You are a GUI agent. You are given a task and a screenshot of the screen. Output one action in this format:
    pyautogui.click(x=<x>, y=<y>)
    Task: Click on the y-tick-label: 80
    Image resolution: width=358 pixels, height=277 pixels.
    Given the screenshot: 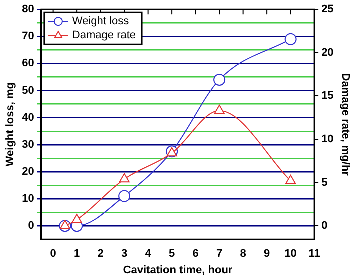 What is the action you would take?
    pyautogui.click(x=28, y=10)
    